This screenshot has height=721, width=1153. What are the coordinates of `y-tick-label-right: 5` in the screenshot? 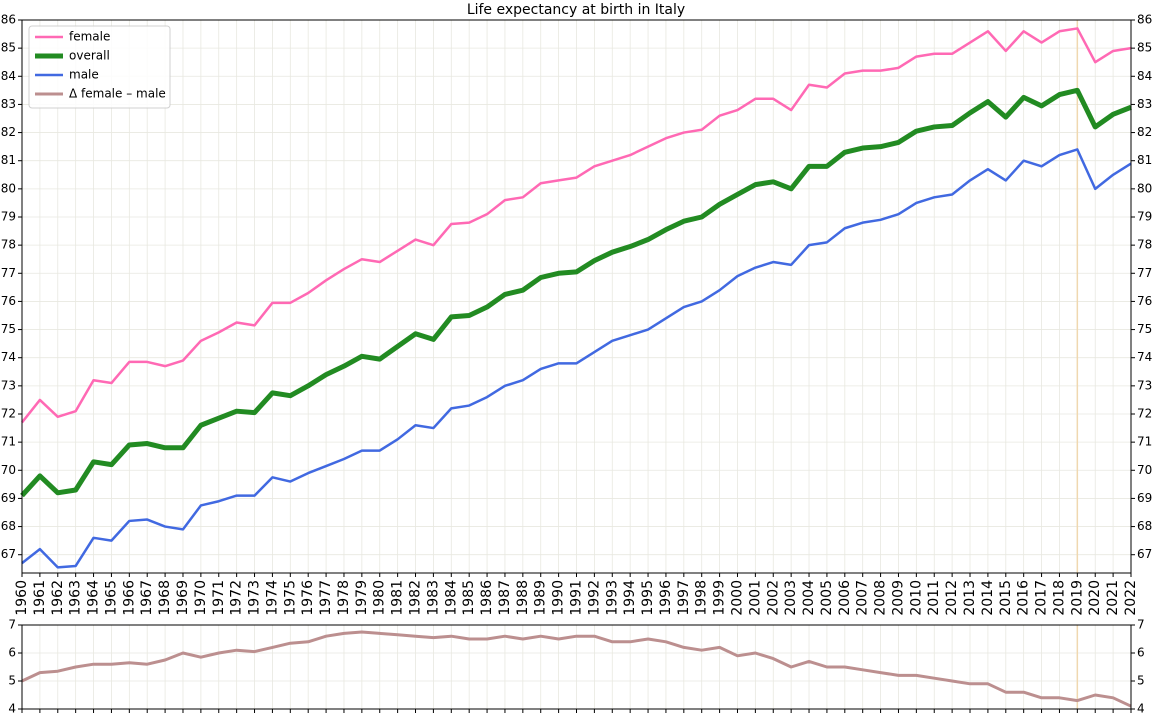 It's located at (1141, 681).